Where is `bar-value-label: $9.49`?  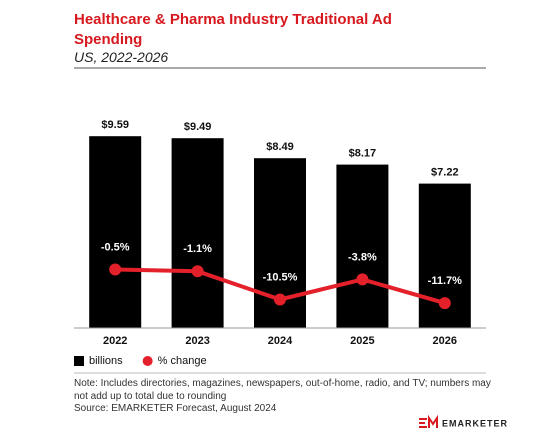
bar-value-label: $9.49 is located at coordinates (198, 127).